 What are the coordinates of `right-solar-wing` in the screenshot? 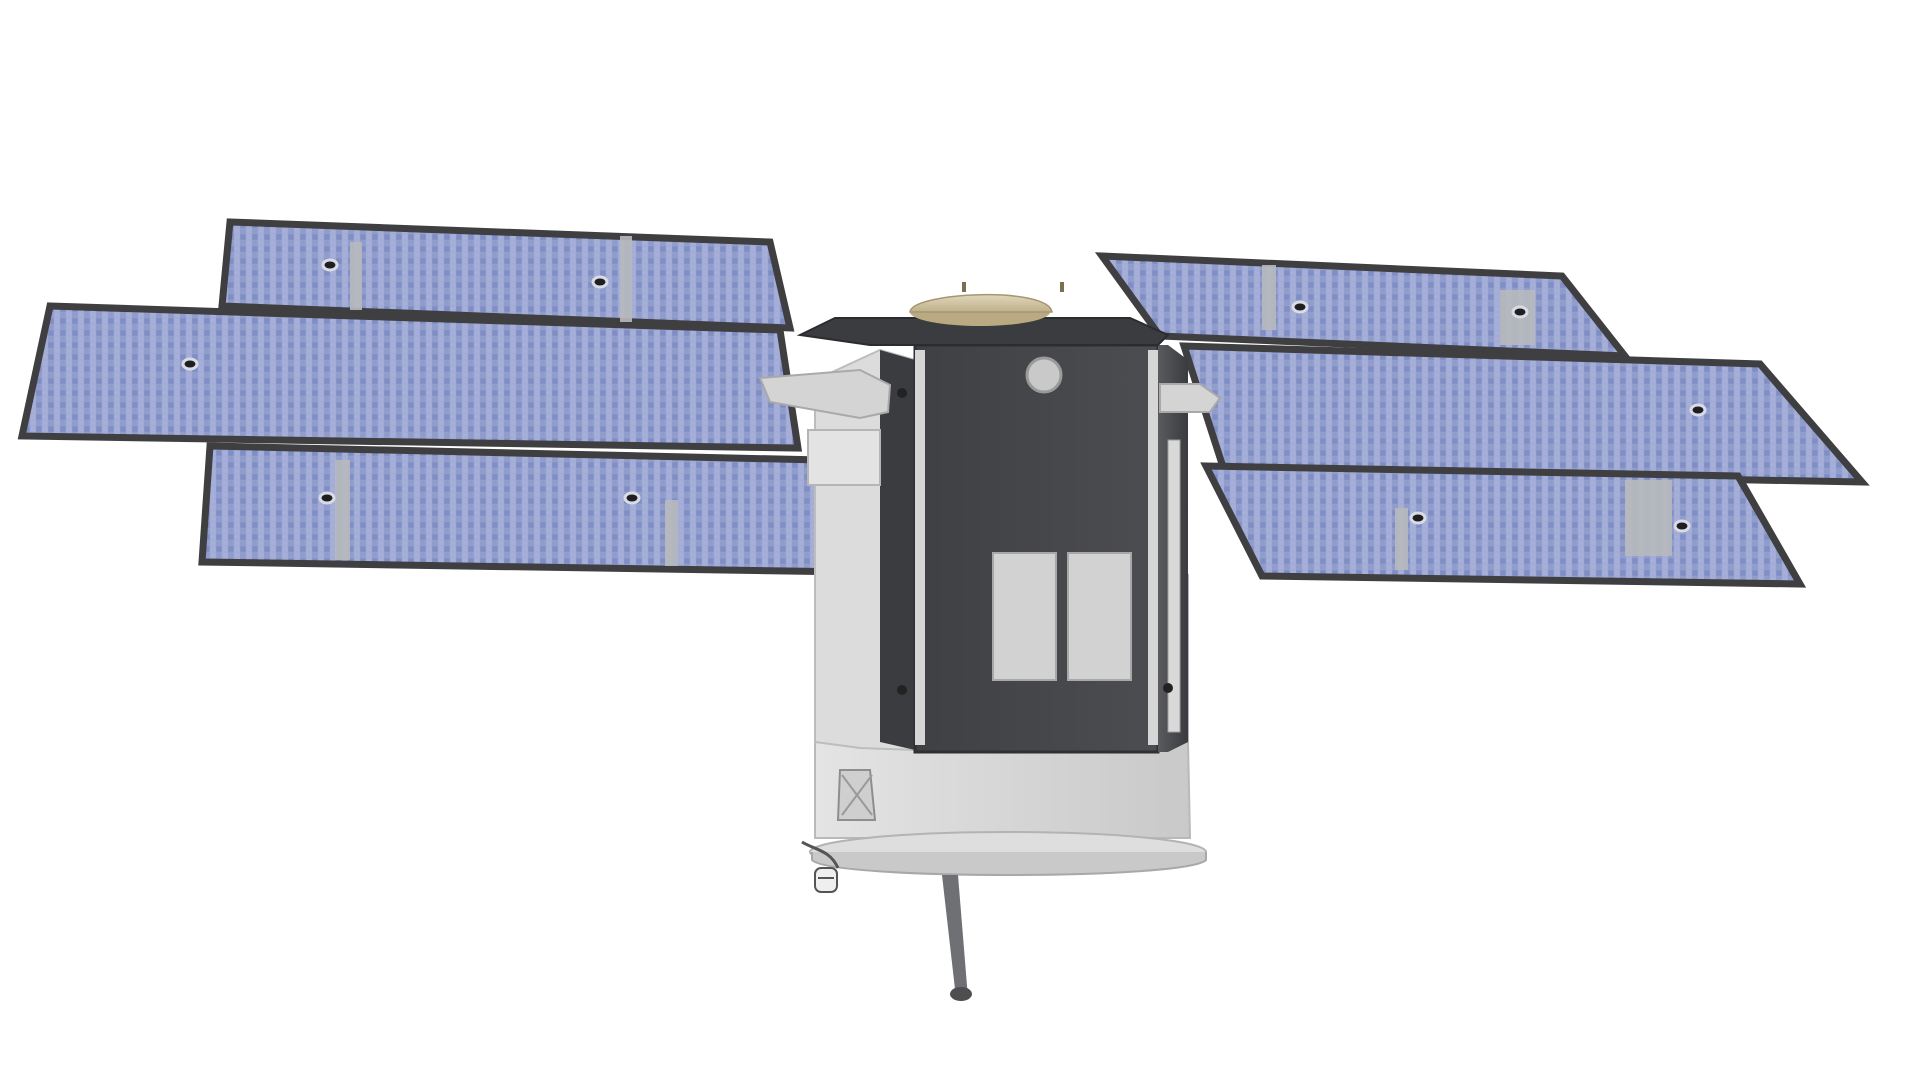 It's located at (1482, 420).